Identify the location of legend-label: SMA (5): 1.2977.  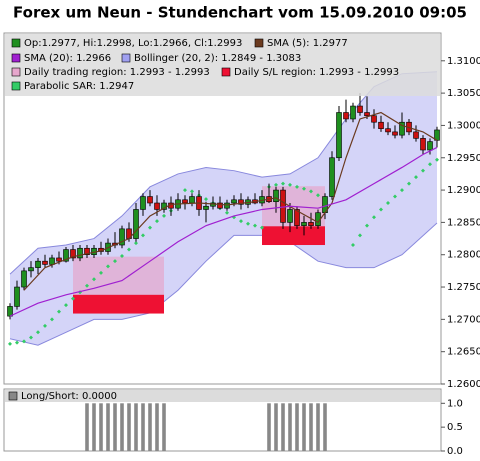
(307, 43).